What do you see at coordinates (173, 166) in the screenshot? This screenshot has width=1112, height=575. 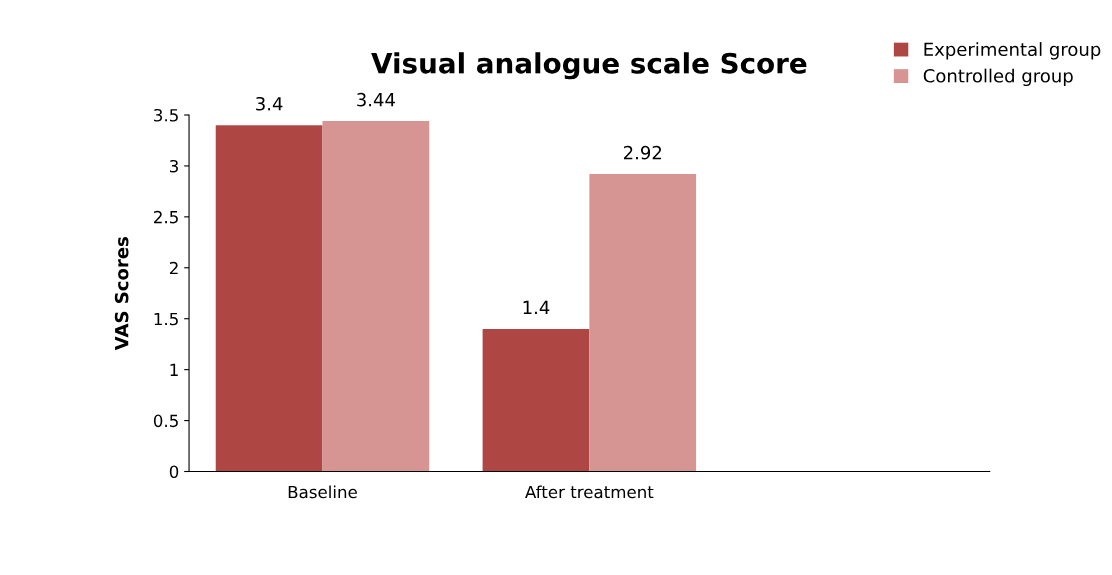 I see `y-tick-label: 3` at bounding box center [173, 166].